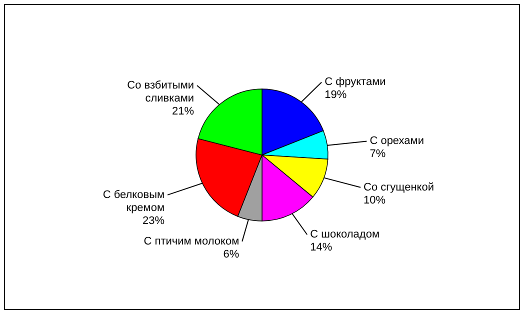 This screenshot has width=523, height=315. Describe the element at coordinates (160, 91) in the screenshot. I see `slice-label: Со взбитыми сливками` at that location.